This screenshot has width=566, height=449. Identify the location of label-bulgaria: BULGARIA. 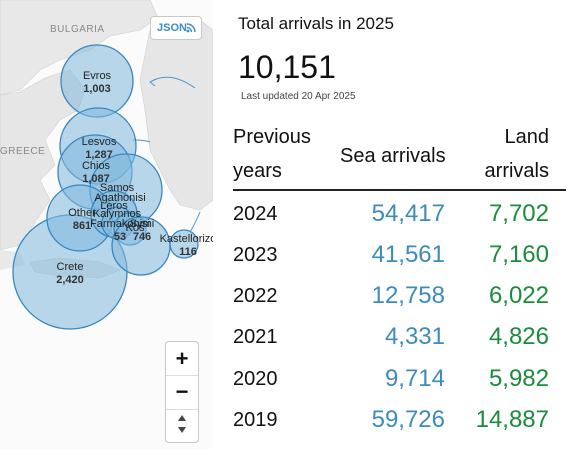
(77, 29).